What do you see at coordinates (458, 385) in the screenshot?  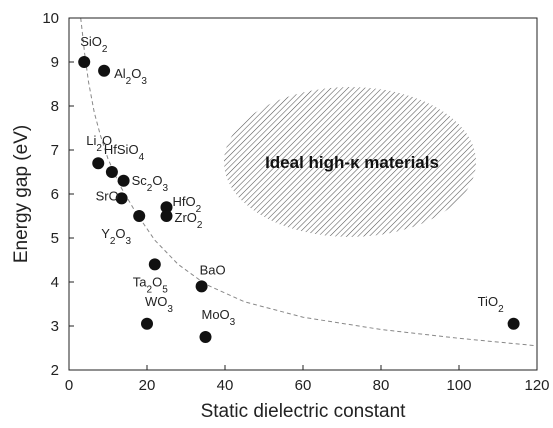 I see `x-tick-label: 100` at bounding box center [458, 385].